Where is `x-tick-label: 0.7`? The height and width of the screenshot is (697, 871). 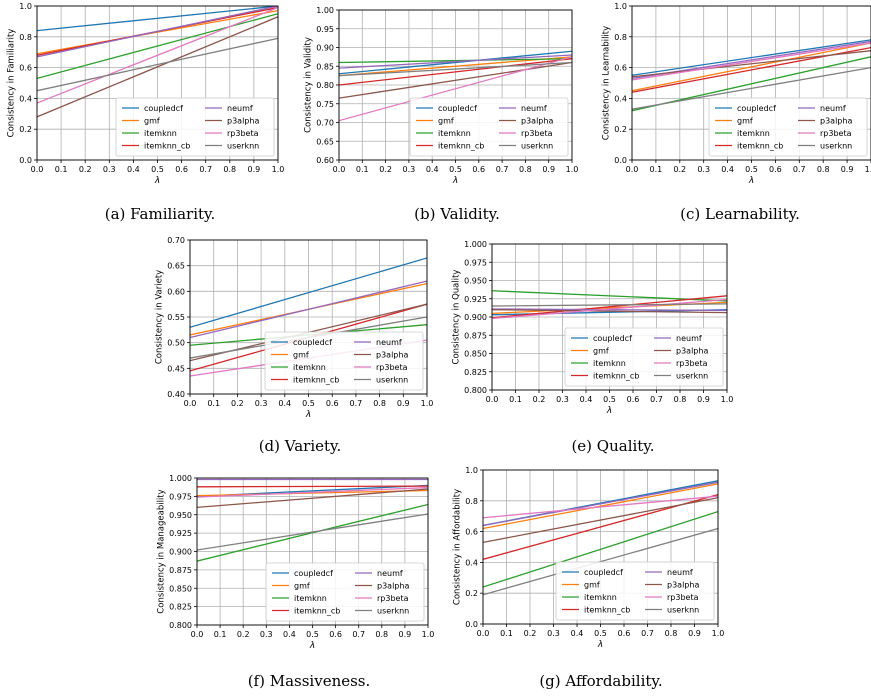 x-tick-label: 0.7 is located at coordinates (656, 399).